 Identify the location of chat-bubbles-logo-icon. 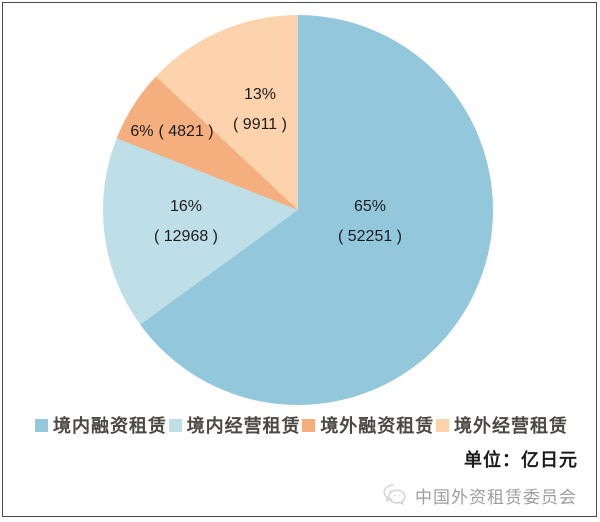
(394, 495).